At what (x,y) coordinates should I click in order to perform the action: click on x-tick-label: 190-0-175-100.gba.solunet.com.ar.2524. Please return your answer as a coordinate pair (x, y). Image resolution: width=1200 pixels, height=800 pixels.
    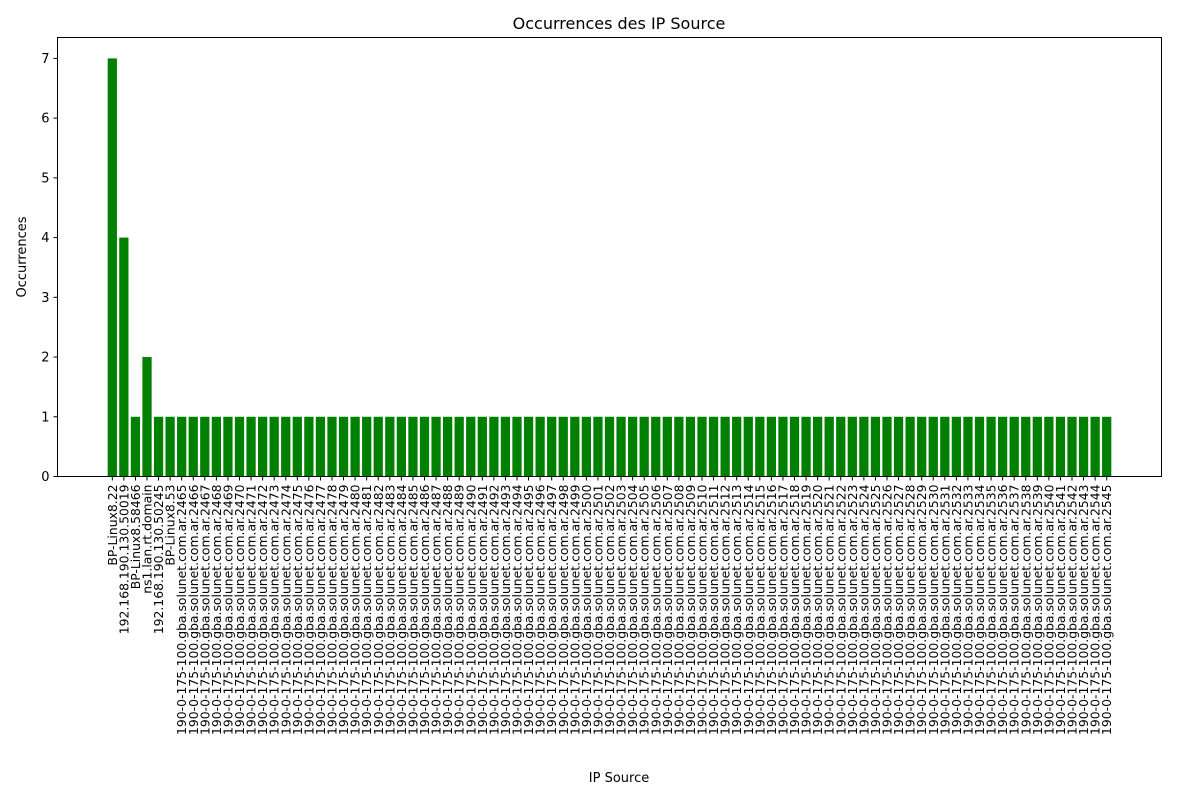
    Looking at the image, I should click on (863, 609).